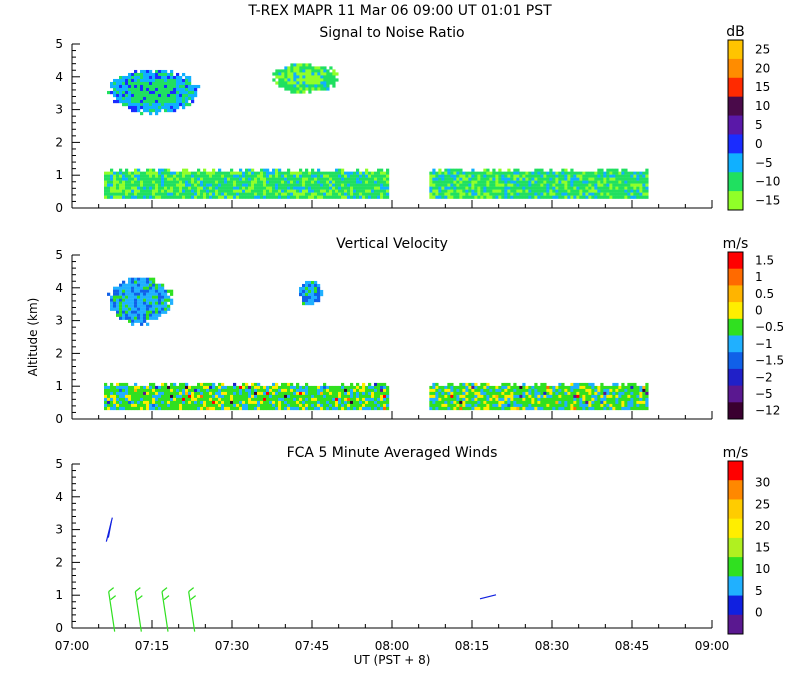  What do you see at coordinates (735, 528) in the screenshot?
I see `colorbar-swatch` at bounding box center [735, 528].